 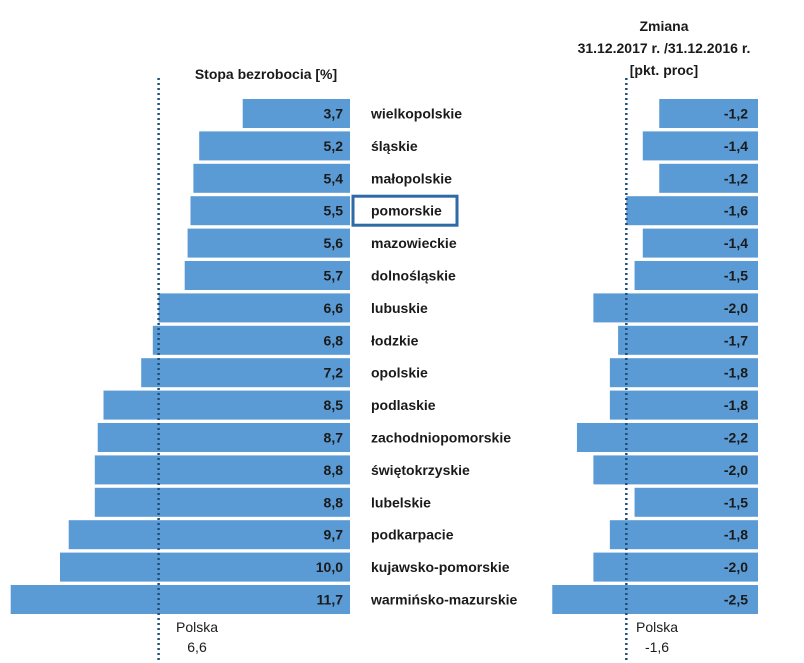 What do you see at coordinates (334, 178) in the screenshot?
I see `value-label-rate-malopolskie: 5,4` at bounding box center [334, 178].